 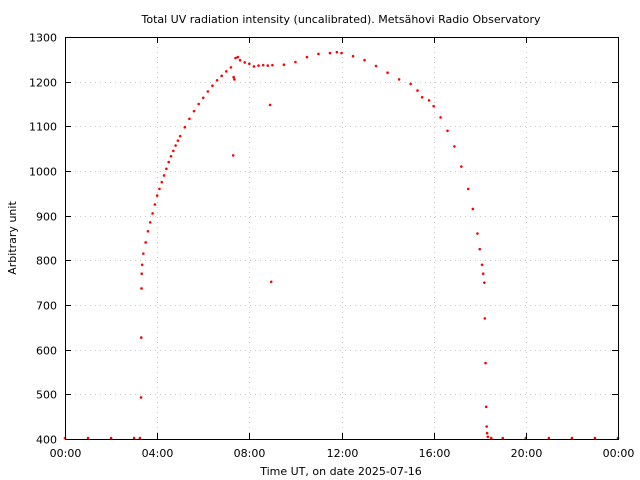 I want to click on x-tick-label: 20:00, so click(x=527, y=453).